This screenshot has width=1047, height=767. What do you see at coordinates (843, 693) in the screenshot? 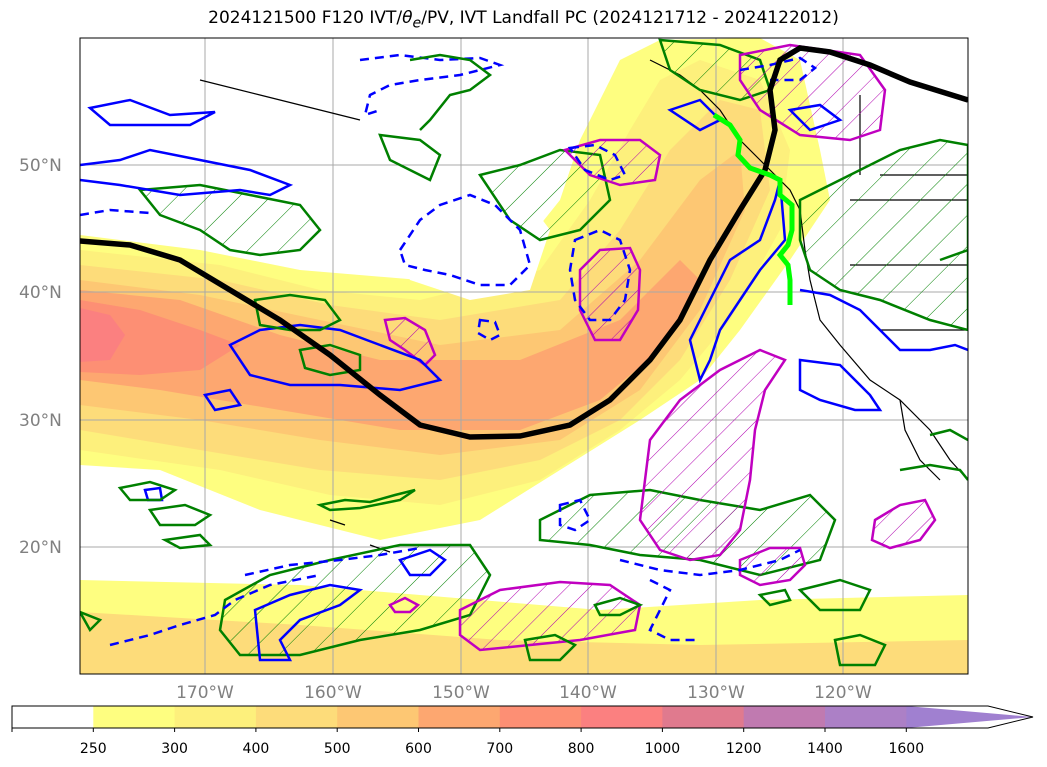
I see `lon-label-120w: 120°W` at bounding box center [843, 693].